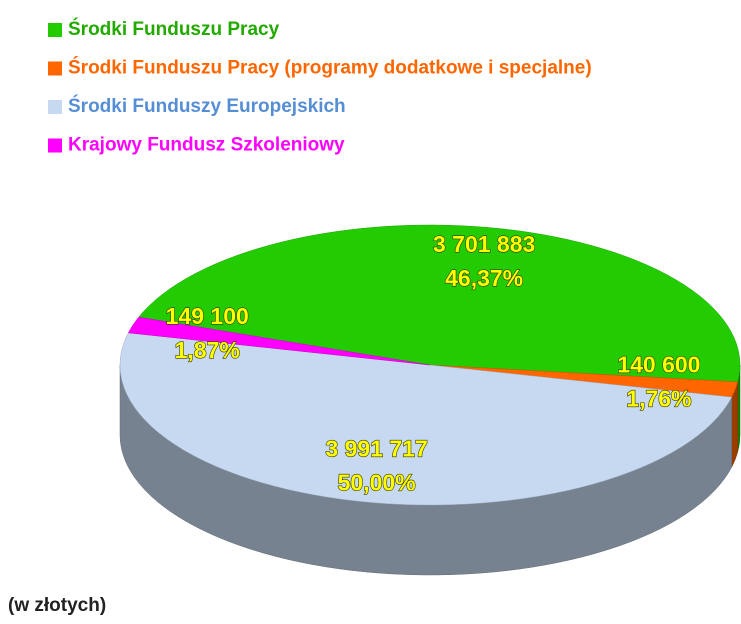 The width and height of the screenshot is (741, 624). I want to click on percent-label: 1,87%, so click(207, 350).